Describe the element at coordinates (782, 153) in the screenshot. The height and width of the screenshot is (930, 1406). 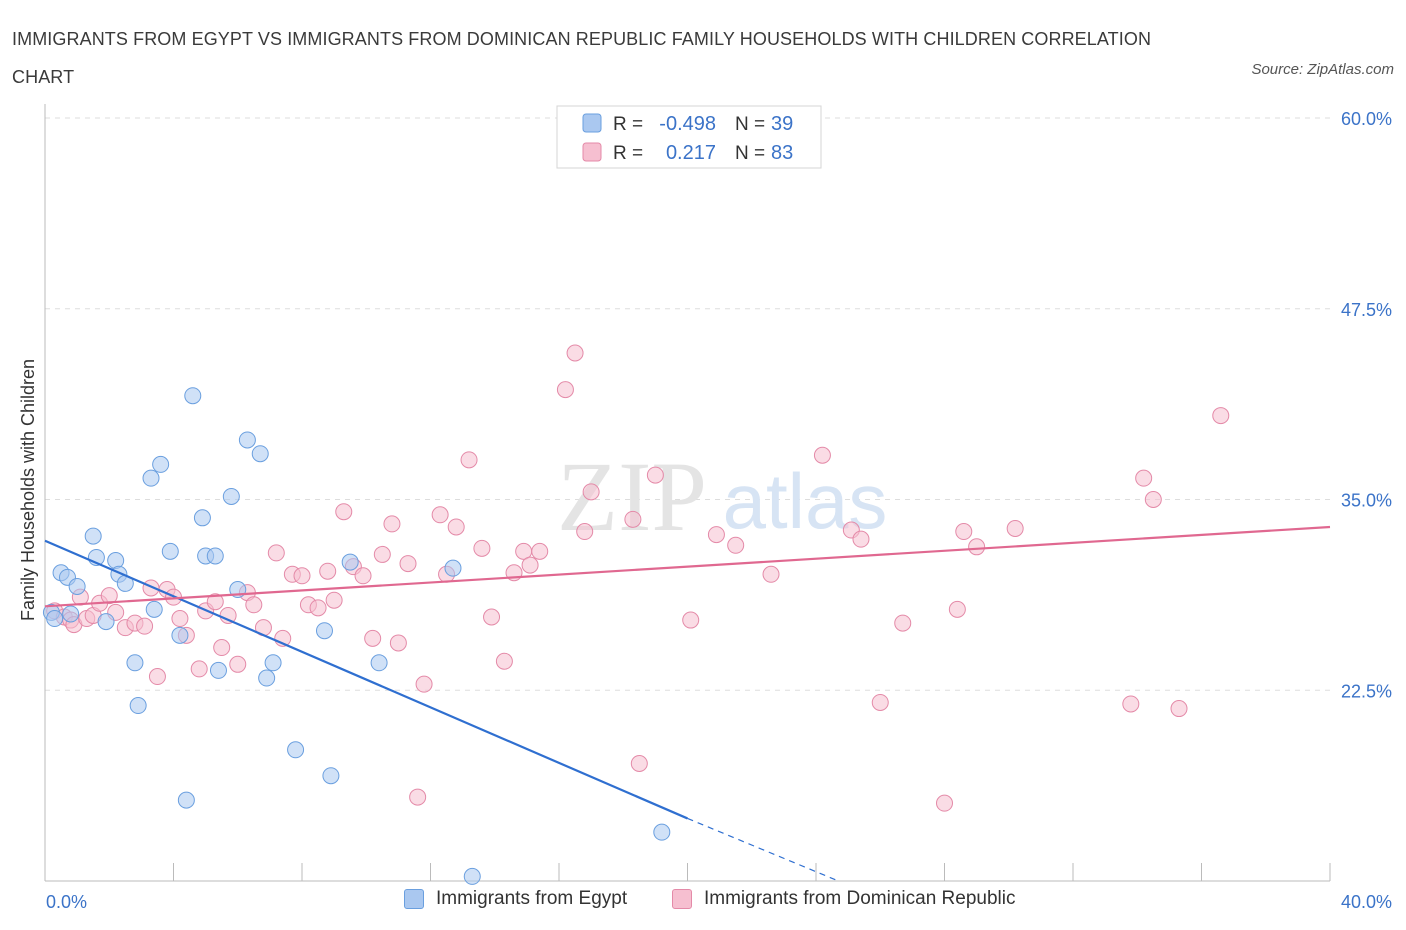
I see `legend-n-value: 83` at that location.